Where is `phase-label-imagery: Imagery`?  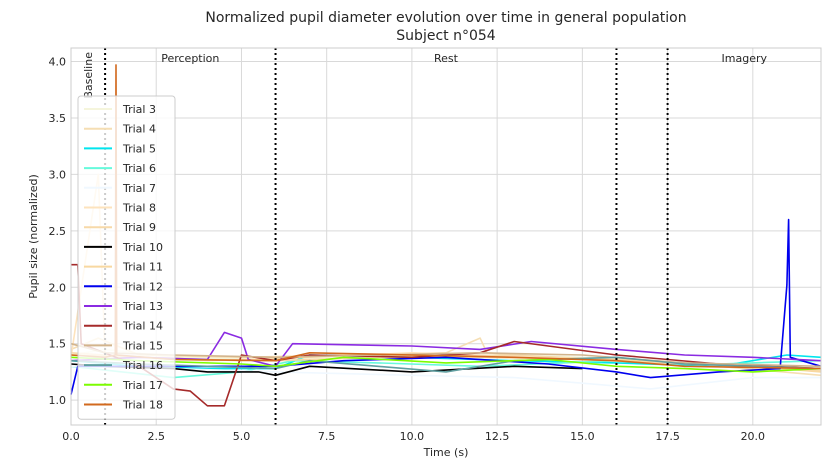 phase-label-imagery: Imagery is located at coordinates (745, 58).